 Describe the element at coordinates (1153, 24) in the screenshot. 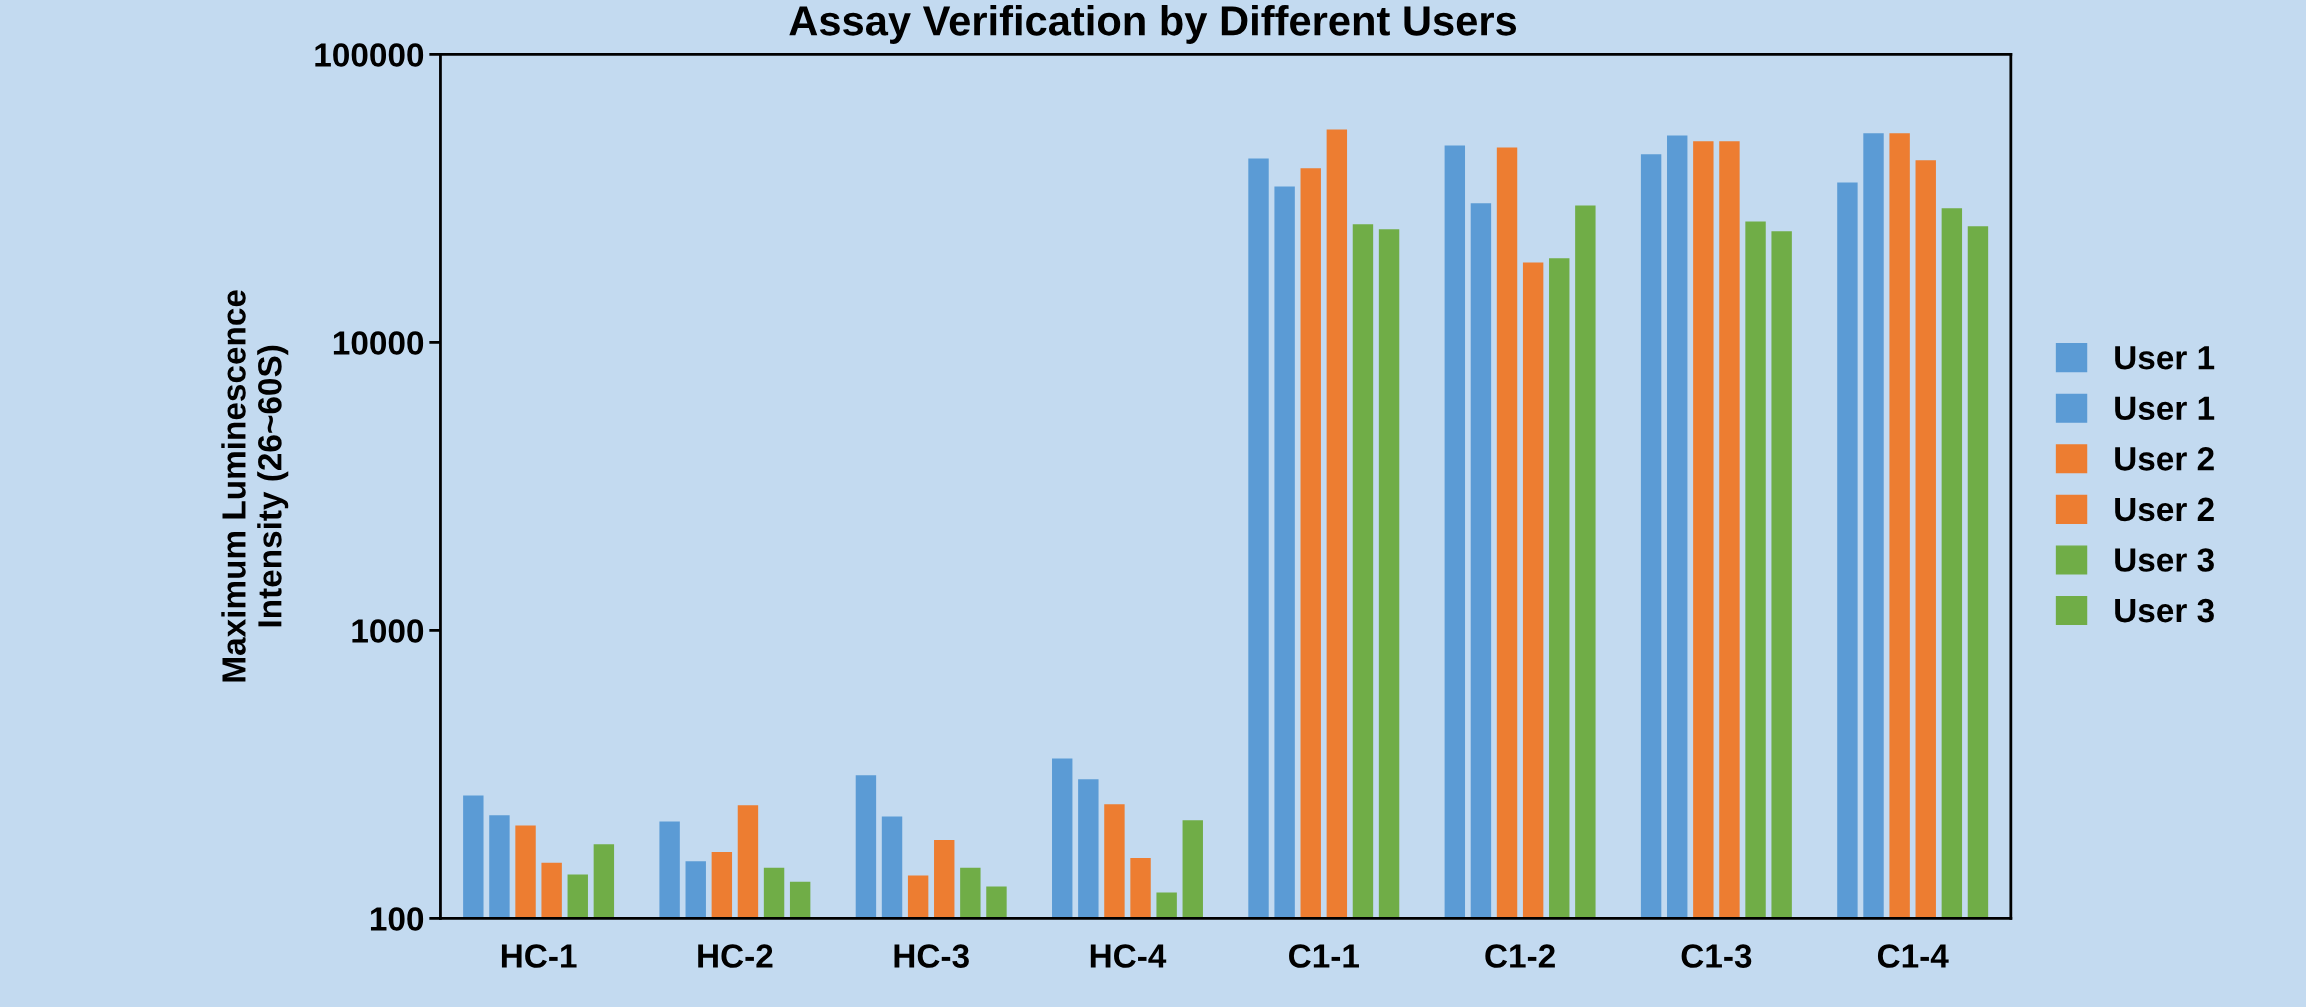

I see `chart-title: Assay Verification by Different Users` at that location.